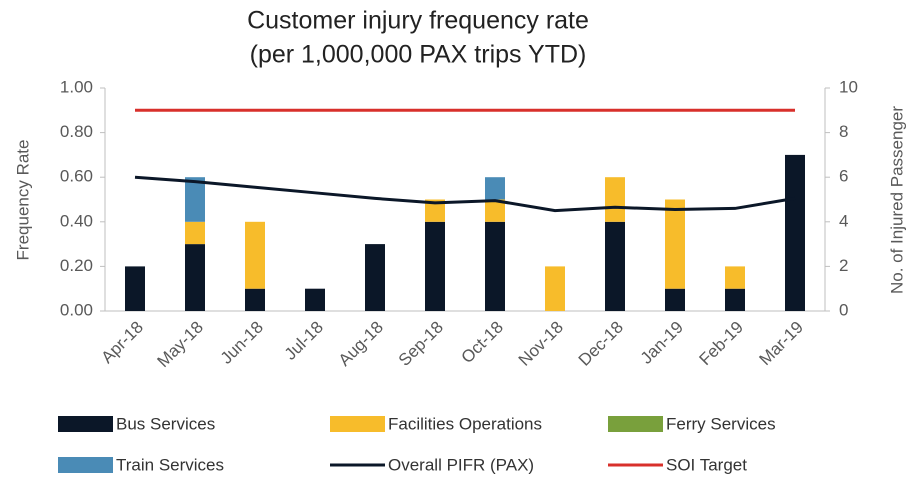 The height and width of the screenshot is (478, 920). Describe the element at coordinates (465, 423) in the screenshot. I see `legend-label: Facilities Operations` at that location.